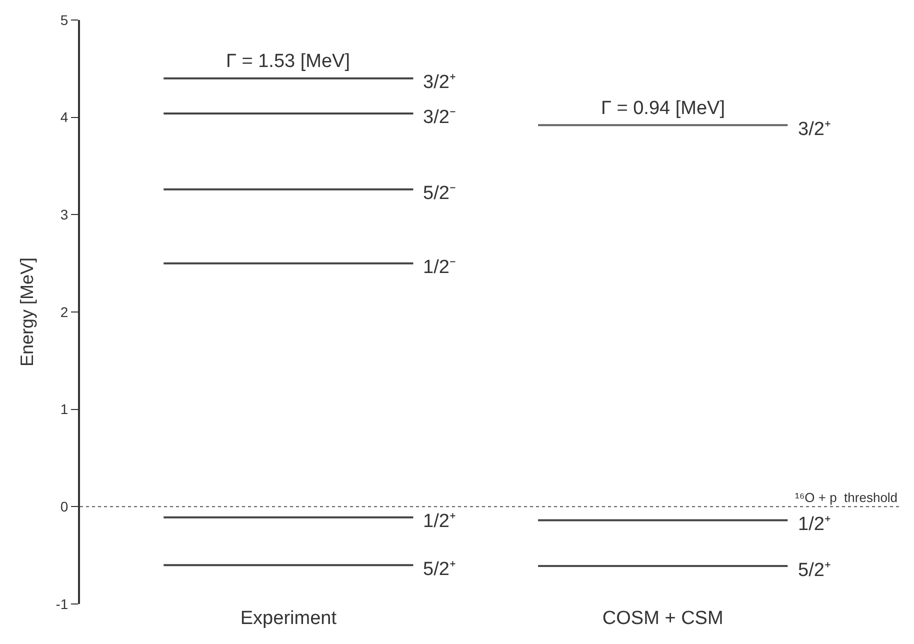  I want to click on ref-line-label: ¹⁶O + p threshold, so click(846, 497).